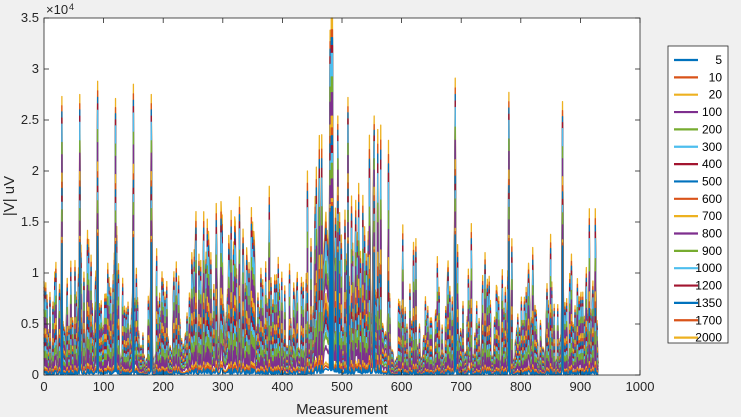  What do you see at coordinates (581, 386) in the screenshot?
I see `x-tick-label: 900` at bounding box center [581, 386].